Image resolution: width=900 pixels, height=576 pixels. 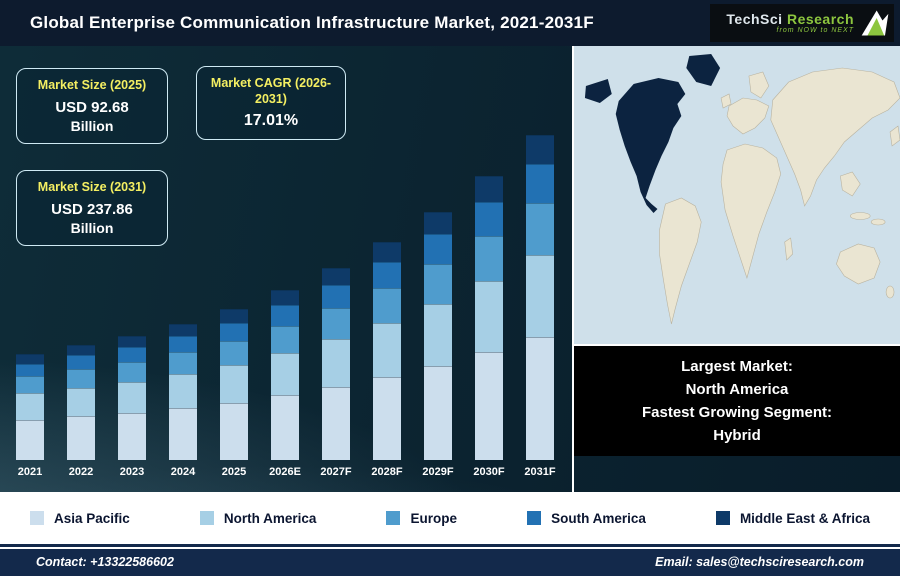 What do you see at coordinates (788, 249) in the screenshot?
I see `map-madagascar` at bounding box center [788, 249].